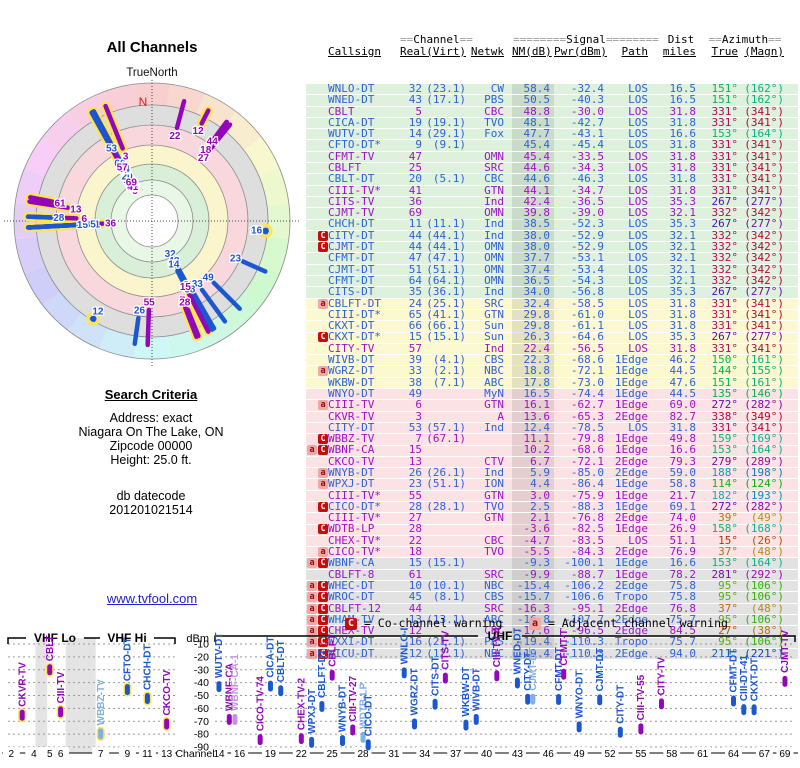 Image resolution: width=800 pixels, height=768 pixels. Describe the element at coordinates (725, 88) in the screenshot. I see `cell-true-azimuth: 151°` at that location.